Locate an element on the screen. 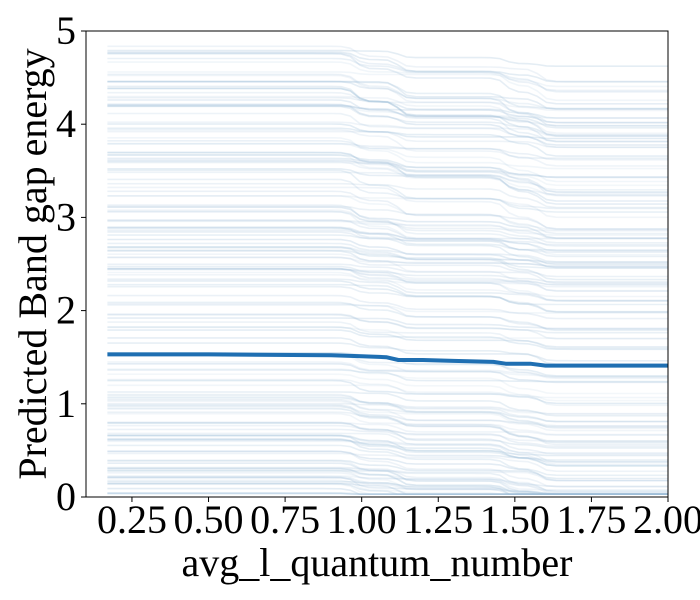 This screenshot has width=700, height=600. x-tick-label: 0.50 is located at coordinates (209, 519).